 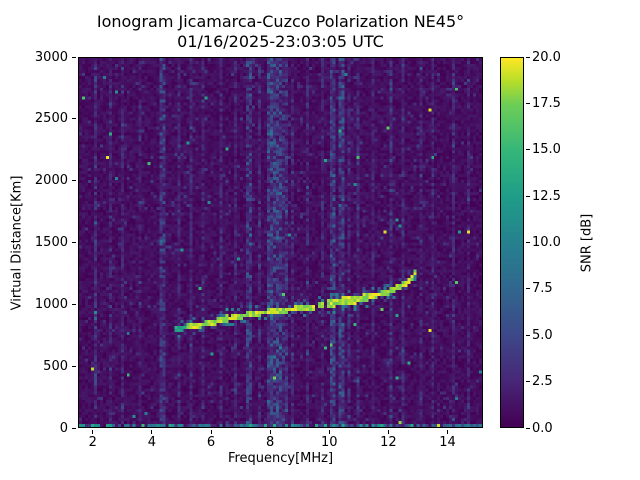 I want to click on y-axis-label: Virtual Distance[Km], so click(x=17, y=243).